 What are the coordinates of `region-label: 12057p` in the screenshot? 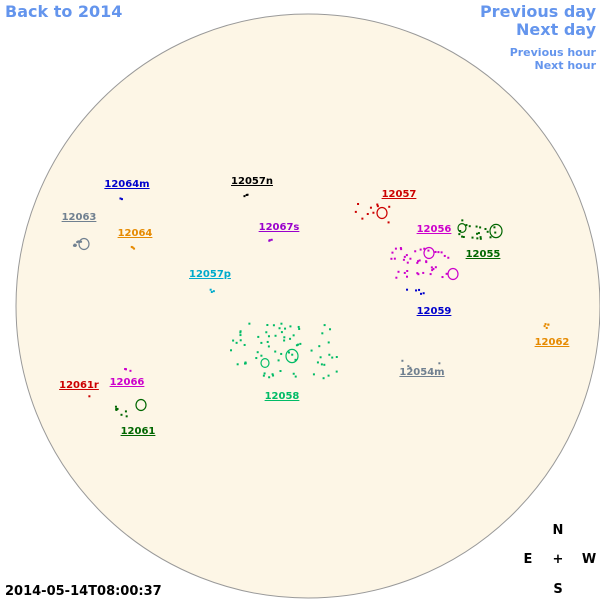 It's located at (210, 274).